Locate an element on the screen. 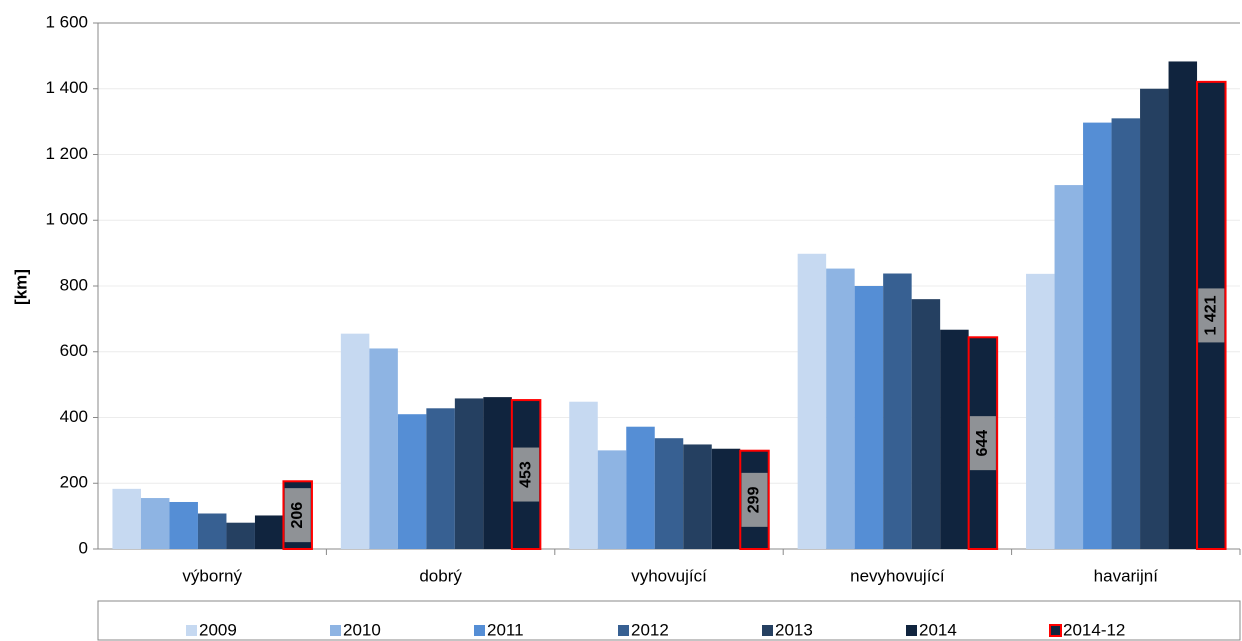 This screenshot has width=1242, height=641. x-tick-label: vyhovující is located at coordinates (669, 575).